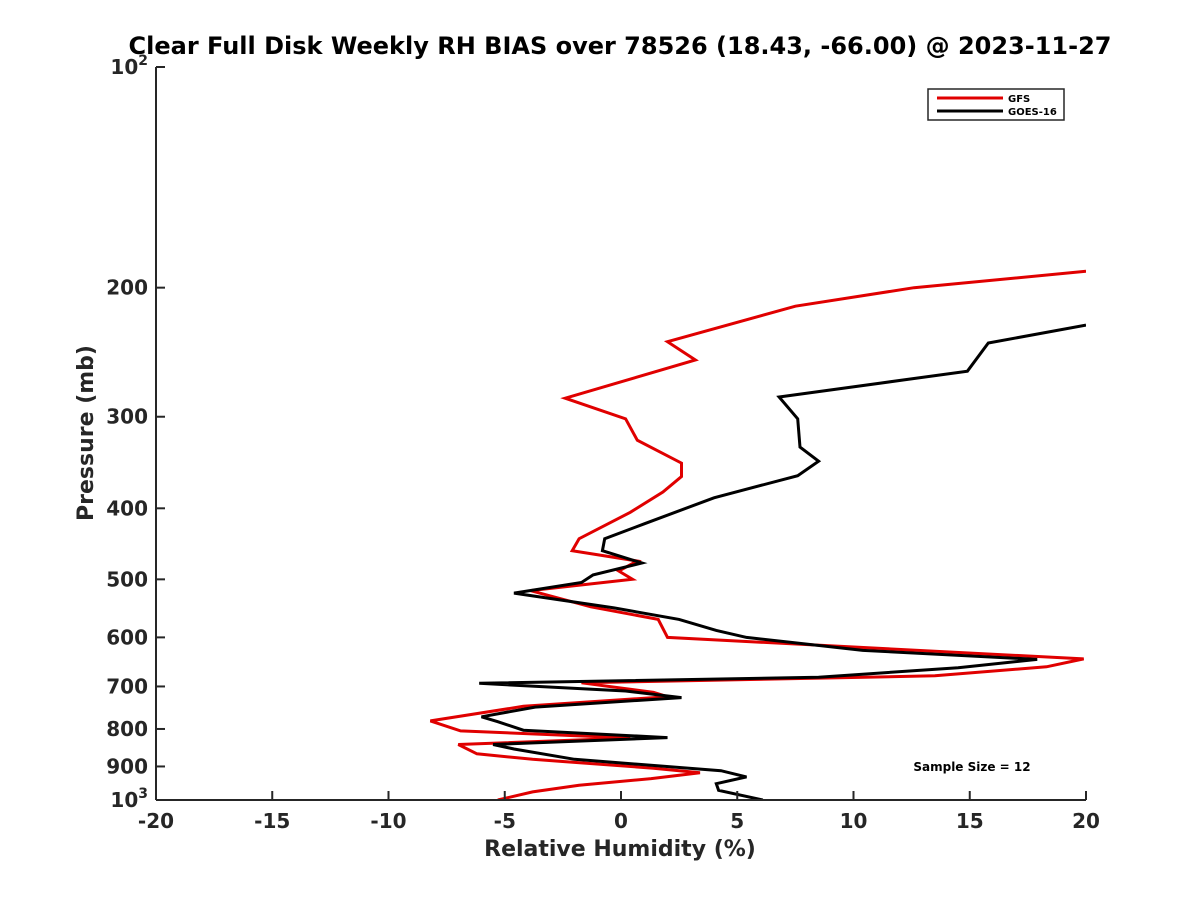  What do you see at coordinates (156, 821) in the screenshot?
I see `x-tick-label: -20` at bounding box center [156, 821].